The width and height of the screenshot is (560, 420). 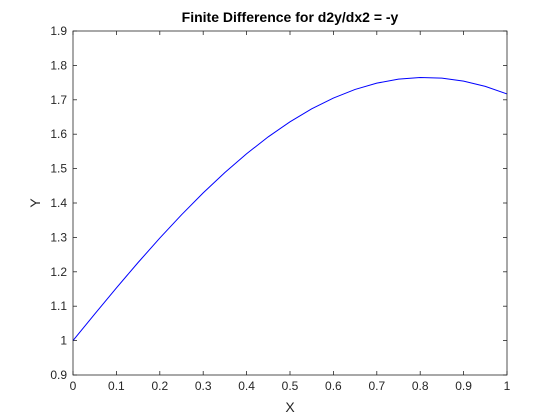 I want to click on y-tick-label: 1.9, so click(x=58, y=31).